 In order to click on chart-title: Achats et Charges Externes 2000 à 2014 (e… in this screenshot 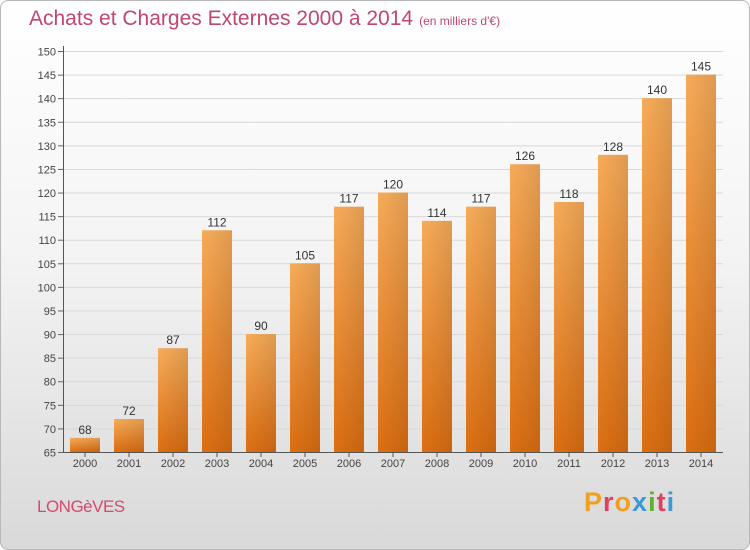, I will do `click(264, 19)`.